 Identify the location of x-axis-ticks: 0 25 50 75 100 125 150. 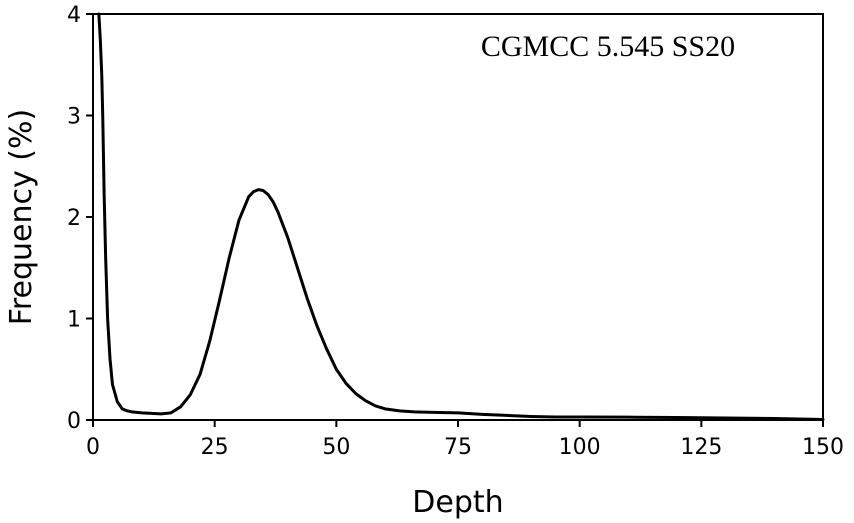
(465, 440).